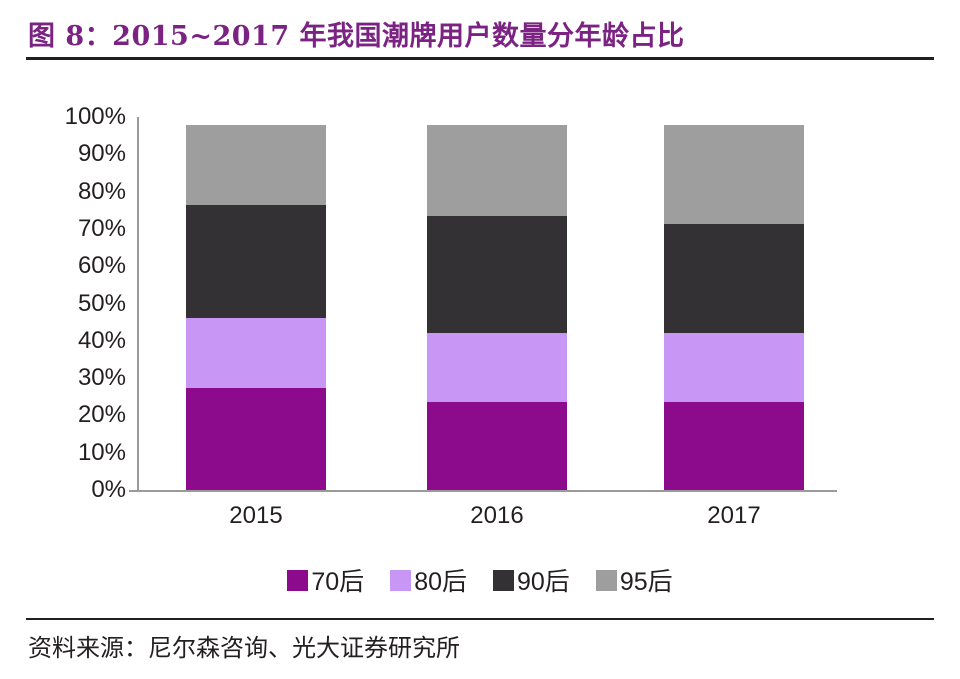  Describe the element at coordinates (95, 116) in the screenshot. I see `y-axis-tick-label: 100%` at that location.